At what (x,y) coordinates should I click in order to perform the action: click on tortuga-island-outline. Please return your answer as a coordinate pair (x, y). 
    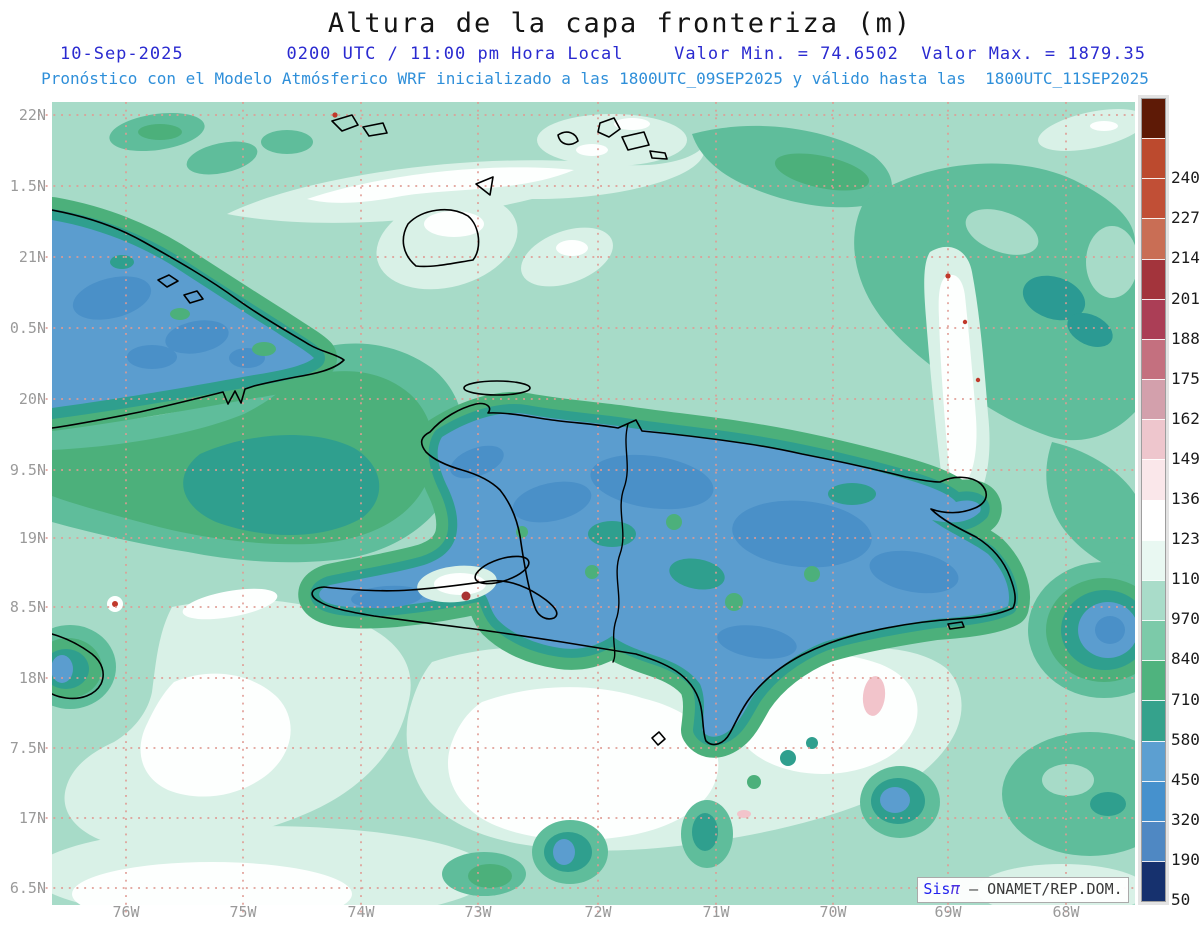
    Looking at the image, I should click on (497, 388).